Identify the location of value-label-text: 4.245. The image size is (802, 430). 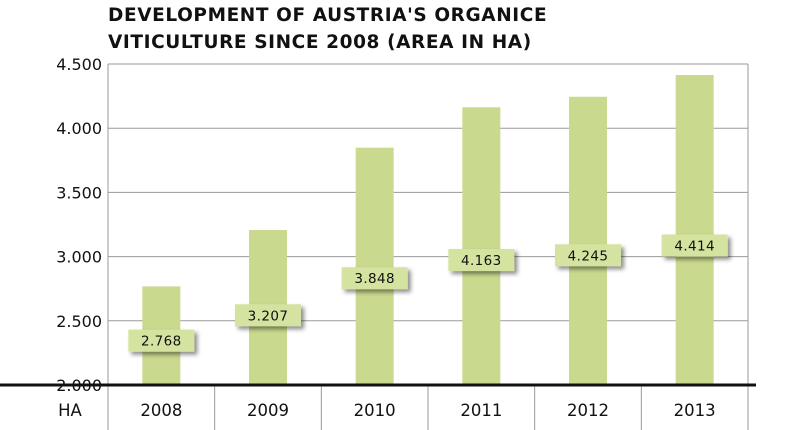
(588, 256).